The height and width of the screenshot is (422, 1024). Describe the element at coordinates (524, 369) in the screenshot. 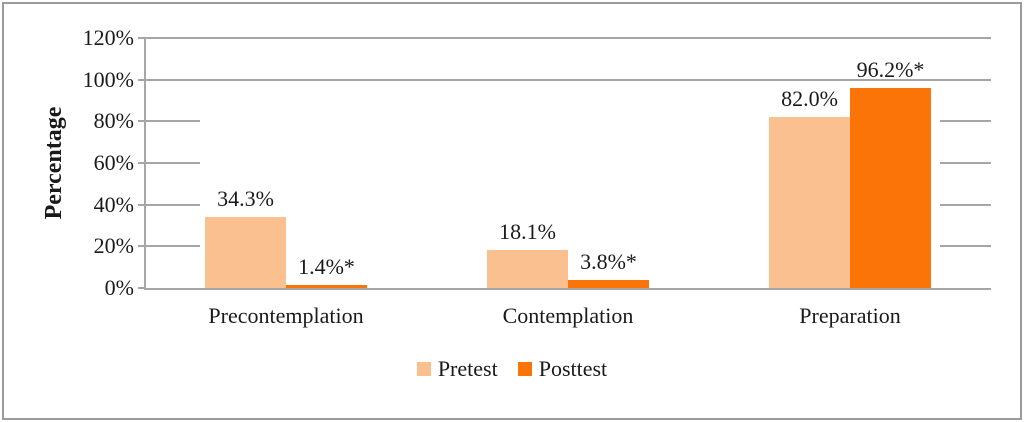

I see `legend-swatch-posttest` at that location.